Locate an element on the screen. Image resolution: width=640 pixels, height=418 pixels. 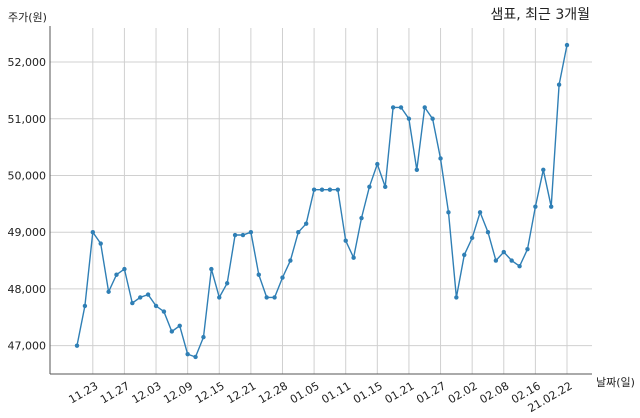
x-tick-label: 01.27 is located at coordinates (431, 392).